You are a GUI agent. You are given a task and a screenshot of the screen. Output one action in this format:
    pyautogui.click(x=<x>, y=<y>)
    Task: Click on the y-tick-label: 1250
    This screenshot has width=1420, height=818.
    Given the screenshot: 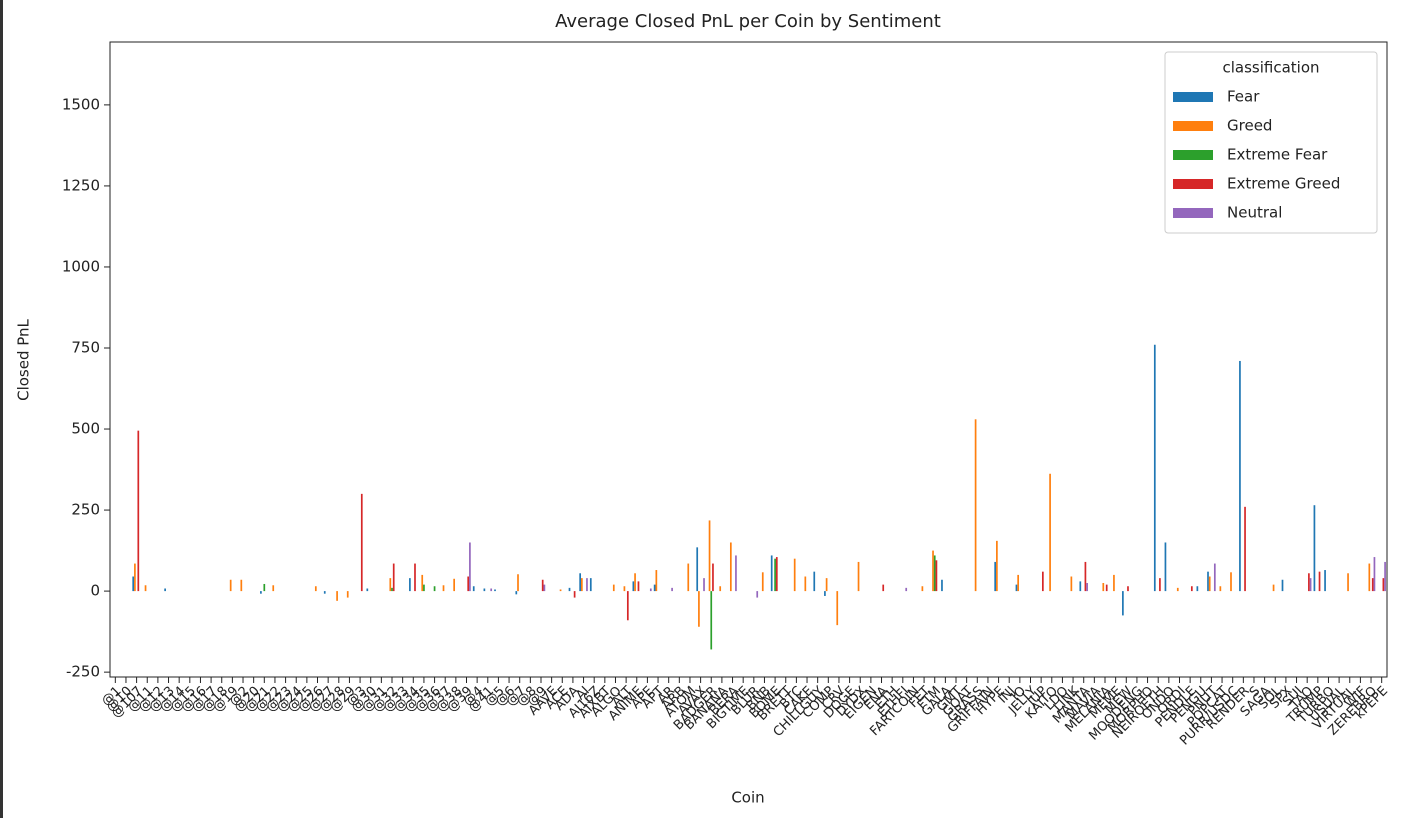 What is the action you would take?
    pyautogui.click(x=81, y=185)
    